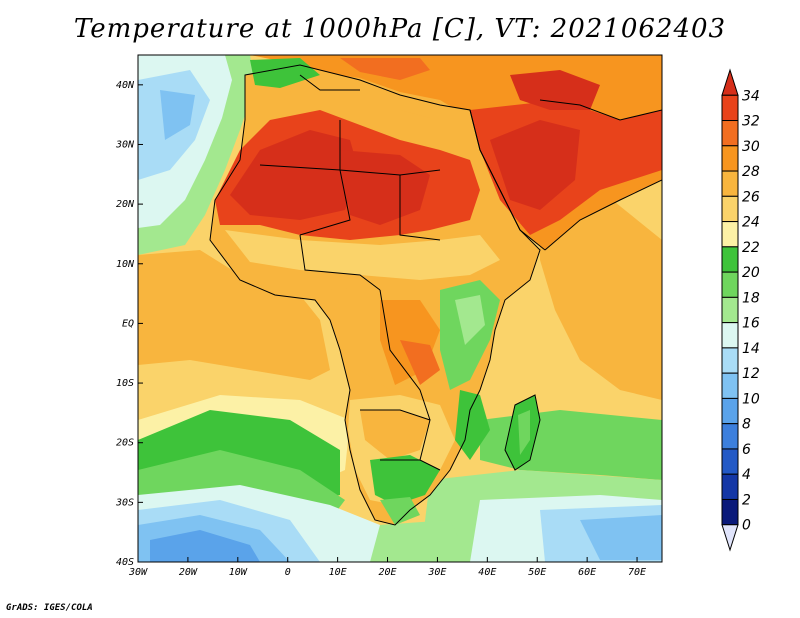 This screenshot has width=800, height=618. I want to click on colorbar-label: 12, so click(751, 374).